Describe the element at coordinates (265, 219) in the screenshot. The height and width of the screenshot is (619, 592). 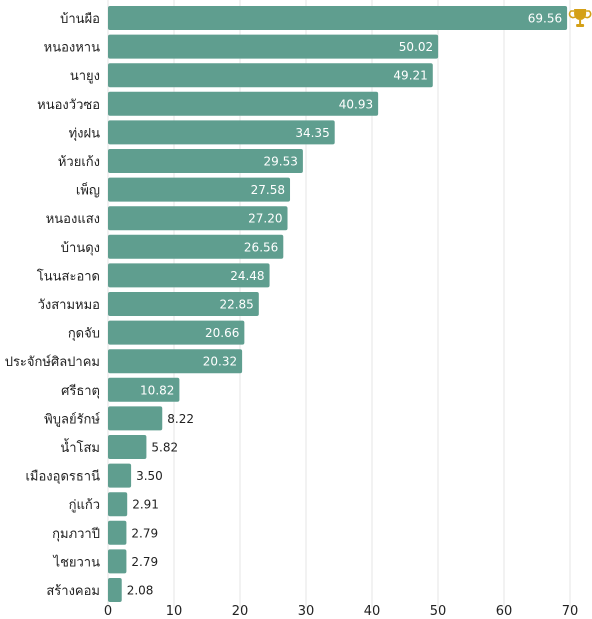
I see `value-label: 27.20` at that location.